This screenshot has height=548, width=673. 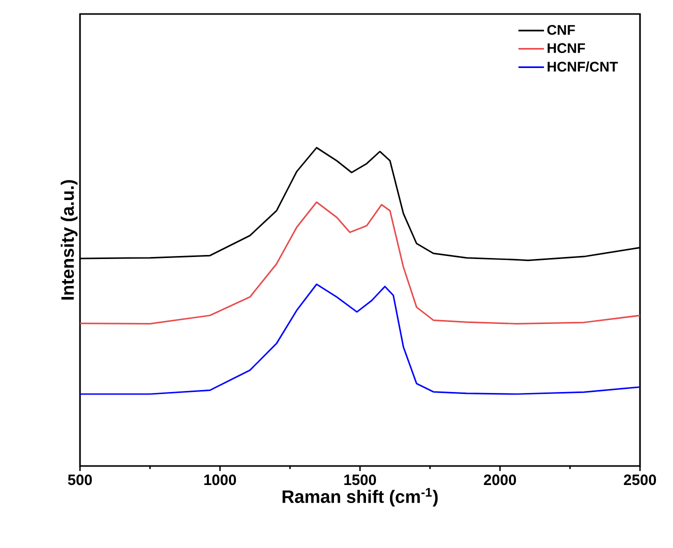 I want to click on x-tick-label: 500, so click(x=80, y=480).